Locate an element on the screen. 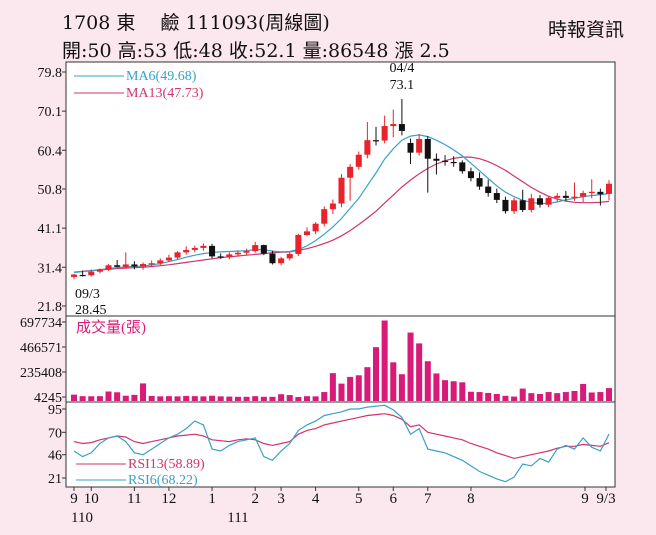 This screenshot has width=656, height=535. rsi-ytick-label: 70 is located at coordinates (55, 433).